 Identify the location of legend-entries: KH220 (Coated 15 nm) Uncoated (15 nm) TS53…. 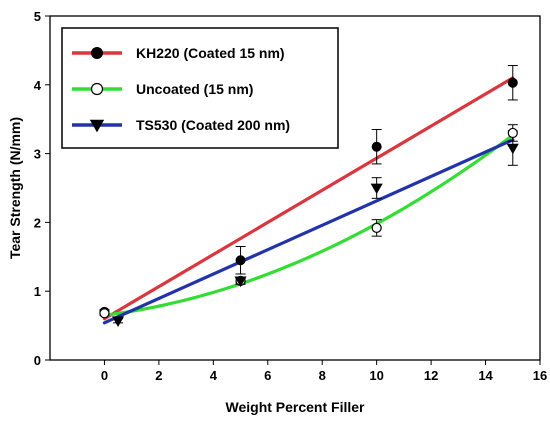
(181, 89).